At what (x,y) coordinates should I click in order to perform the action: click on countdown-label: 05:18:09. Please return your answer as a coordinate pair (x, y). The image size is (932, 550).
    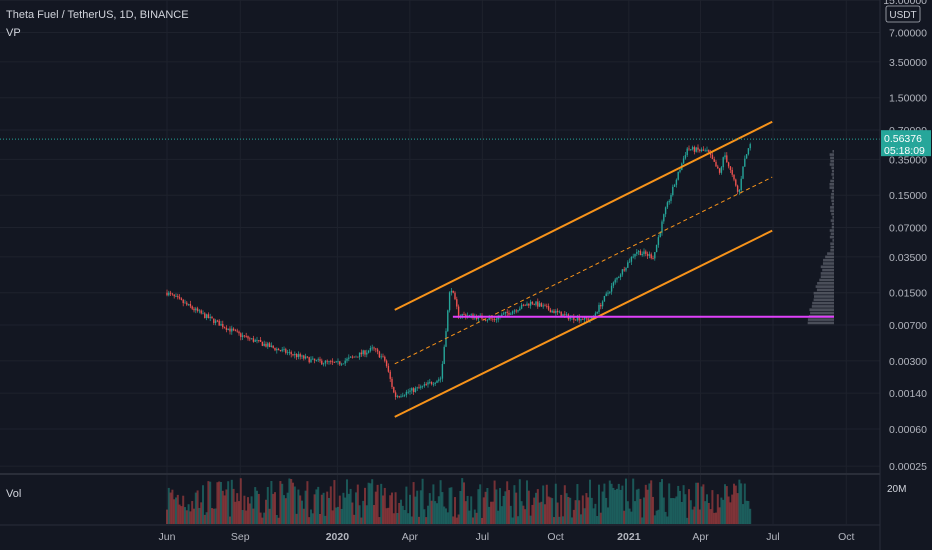
    Looking at the image, I should click on (904, 151).